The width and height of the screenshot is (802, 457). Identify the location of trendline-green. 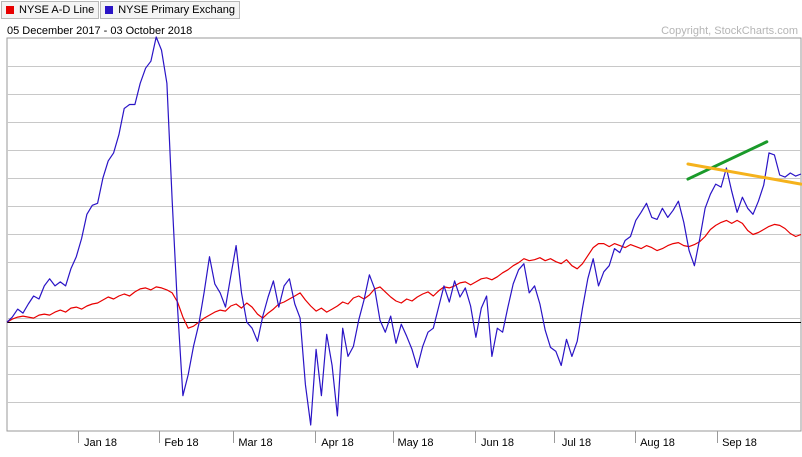
(727, 160).